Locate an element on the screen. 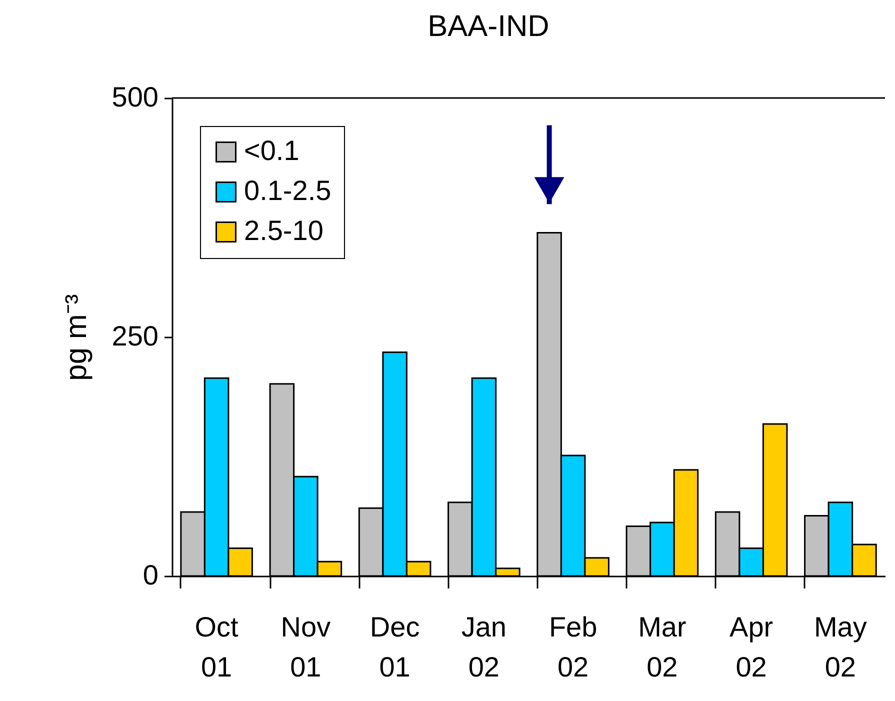 The height and width of the screenshot is (701, 895). legend-label: 2.5-10 is located at coordinates (284, 230).